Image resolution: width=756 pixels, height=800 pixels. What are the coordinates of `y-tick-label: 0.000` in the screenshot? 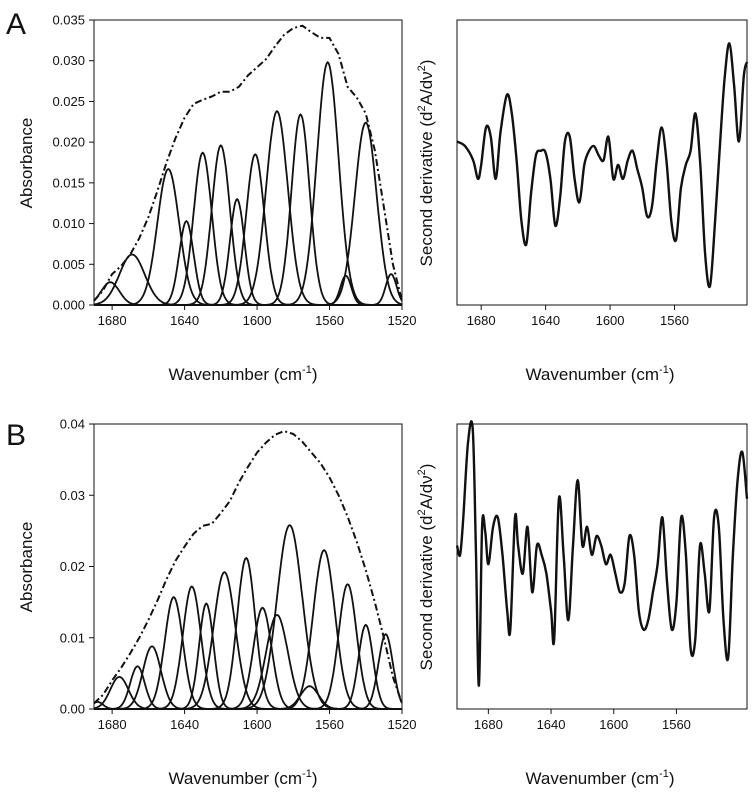 It's located at (68, 305).